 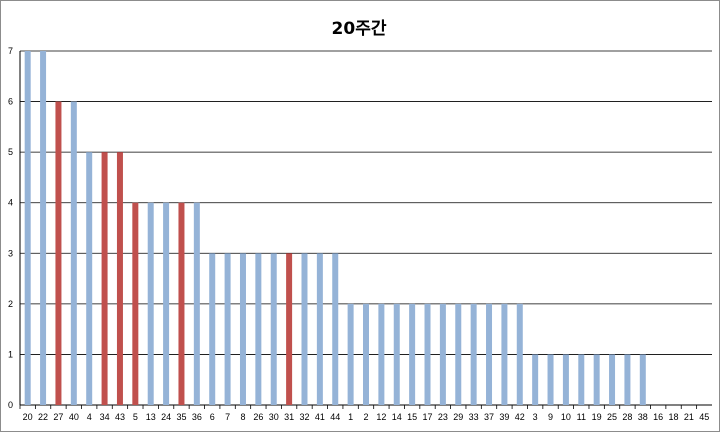 What do you see at coordinates (658, 417) in the screenshot?
I see `x-tick-label: 16` at bounding box center [658, 417].